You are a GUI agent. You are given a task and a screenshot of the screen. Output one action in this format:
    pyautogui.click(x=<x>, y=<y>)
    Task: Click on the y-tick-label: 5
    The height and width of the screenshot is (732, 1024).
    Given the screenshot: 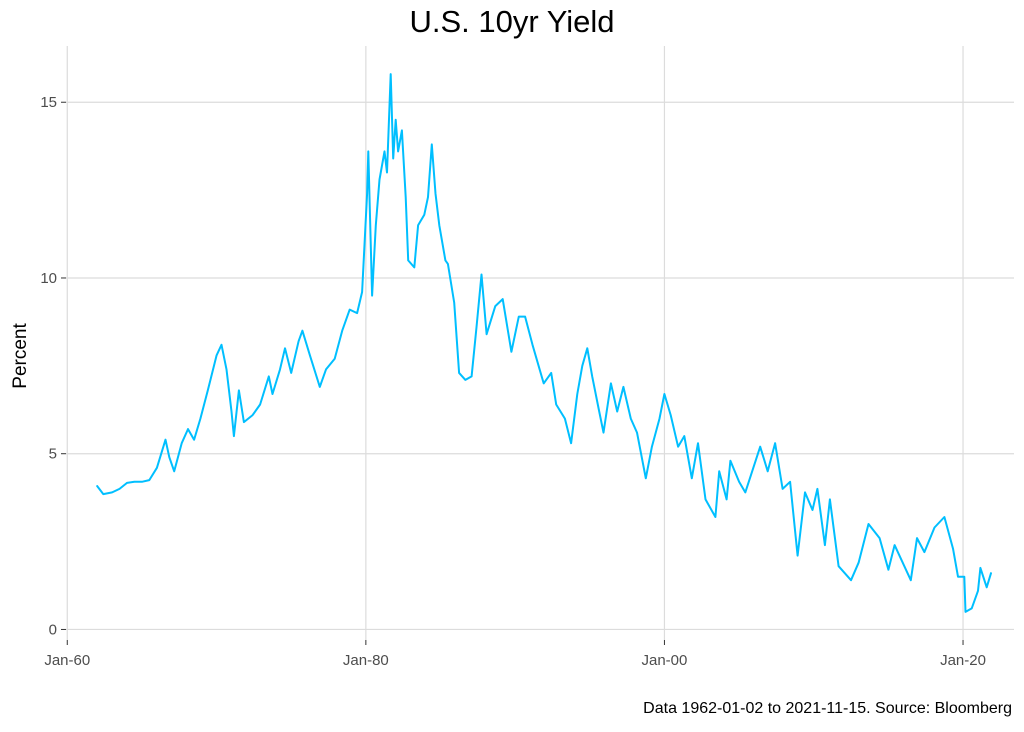 What is the action you would take?
    pyautogui.click(x=53, y=454)
    